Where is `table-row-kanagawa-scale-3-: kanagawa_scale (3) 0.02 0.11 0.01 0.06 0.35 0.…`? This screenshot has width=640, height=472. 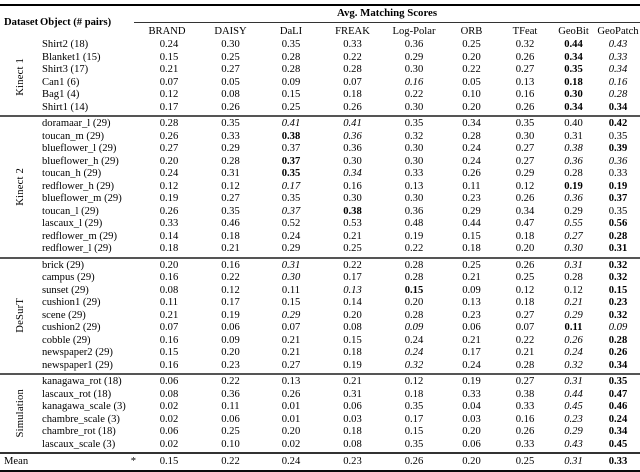 table-row-kanagawa-scale-3-: kanagawa_scale (3) 0.02 0.11 0.01 0.06 0.35 0.… is located at coordinates (340, 407).